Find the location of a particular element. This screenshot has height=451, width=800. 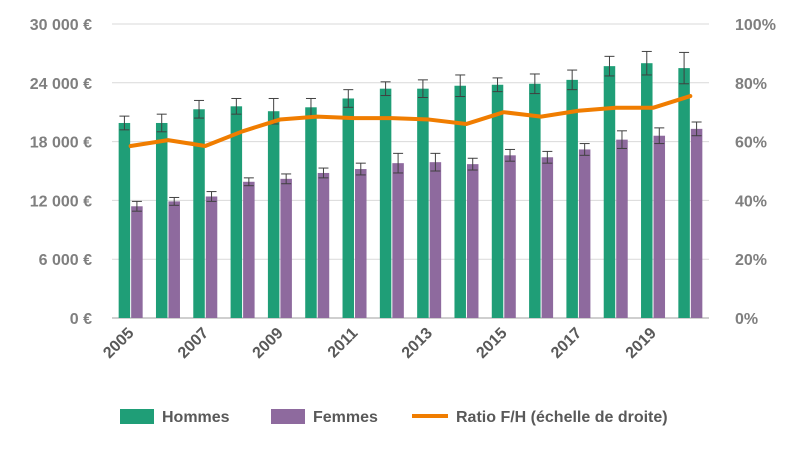

ratio-line is located at coordinates (410, 121).